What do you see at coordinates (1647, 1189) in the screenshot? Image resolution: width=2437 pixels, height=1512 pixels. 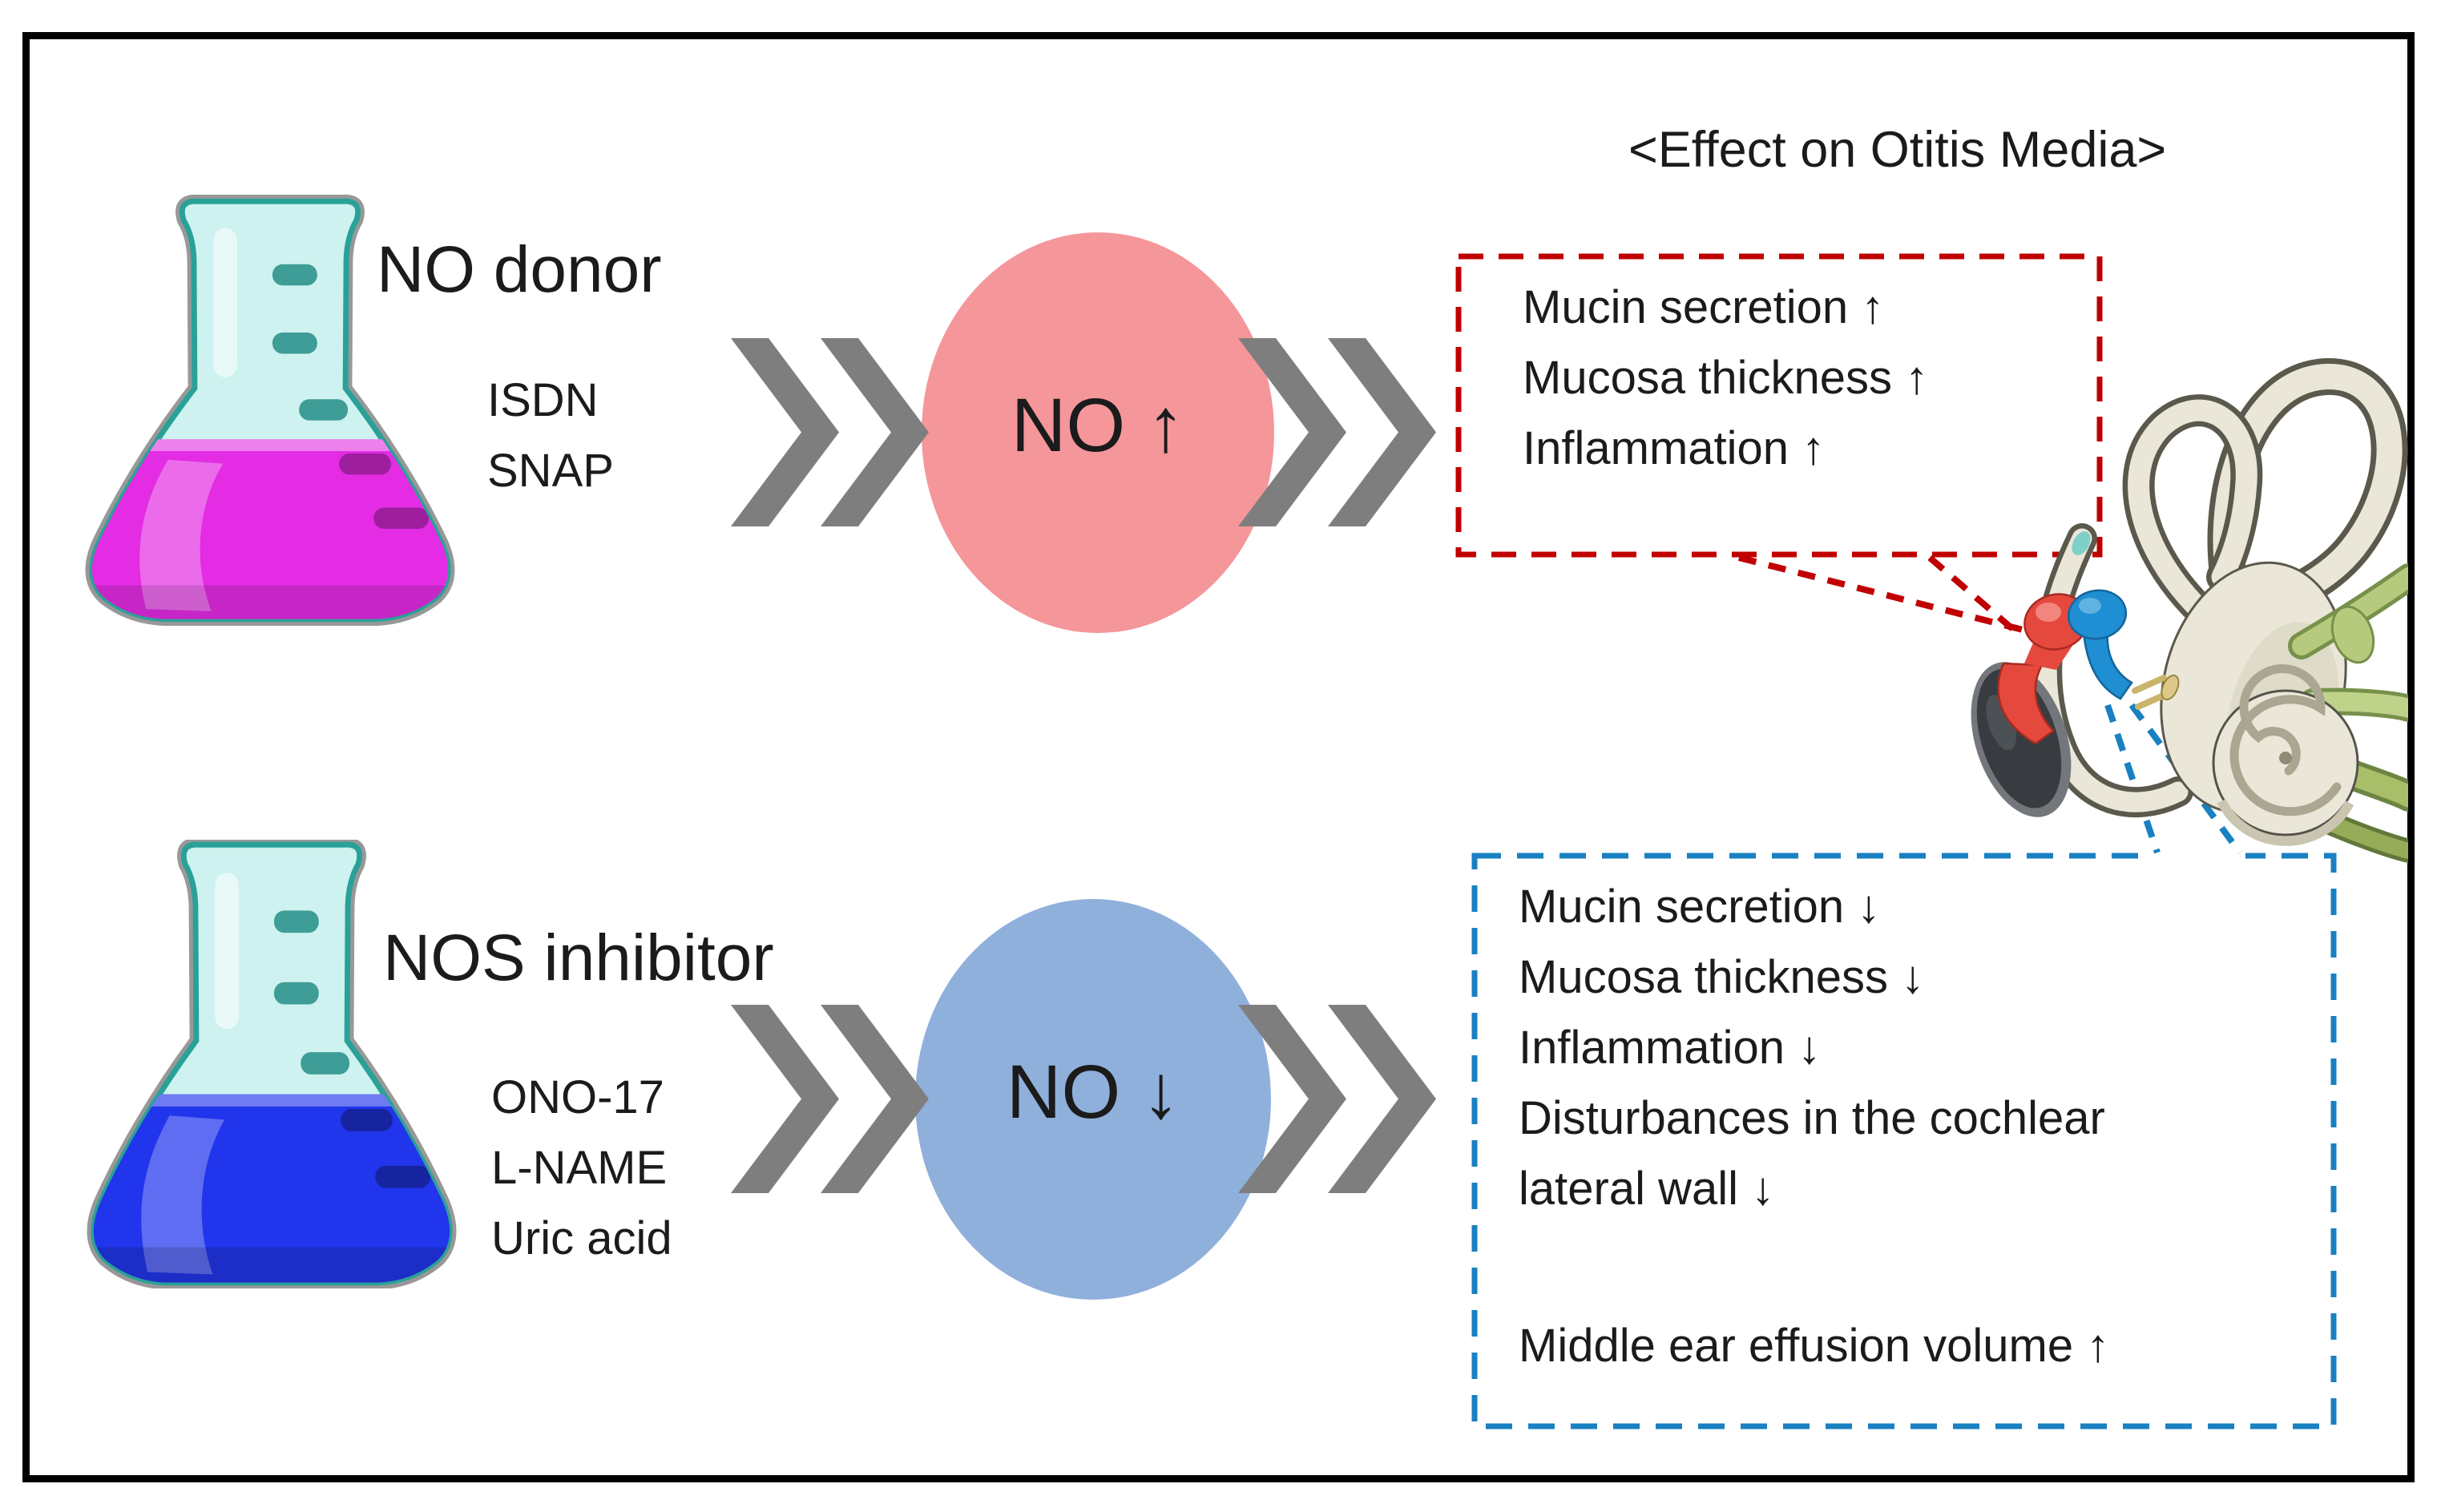 I see `inhibitor-effect-line: lateral wall ↓` at bounding box center [1647, 1189].